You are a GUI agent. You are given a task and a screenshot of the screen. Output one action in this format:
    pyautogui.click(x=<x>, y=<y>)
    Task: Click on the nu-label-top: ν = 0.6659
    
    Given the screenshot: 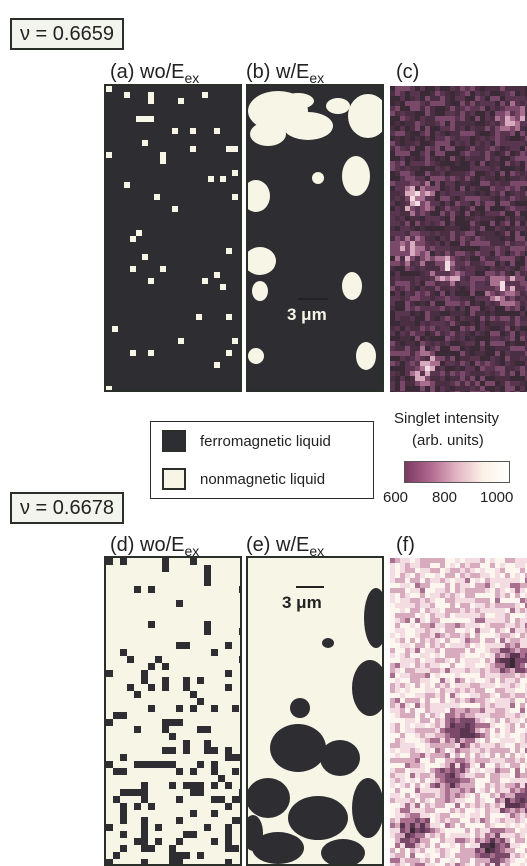 What is the action you would take?
    pyautogui.click(x=67, y=34)
    